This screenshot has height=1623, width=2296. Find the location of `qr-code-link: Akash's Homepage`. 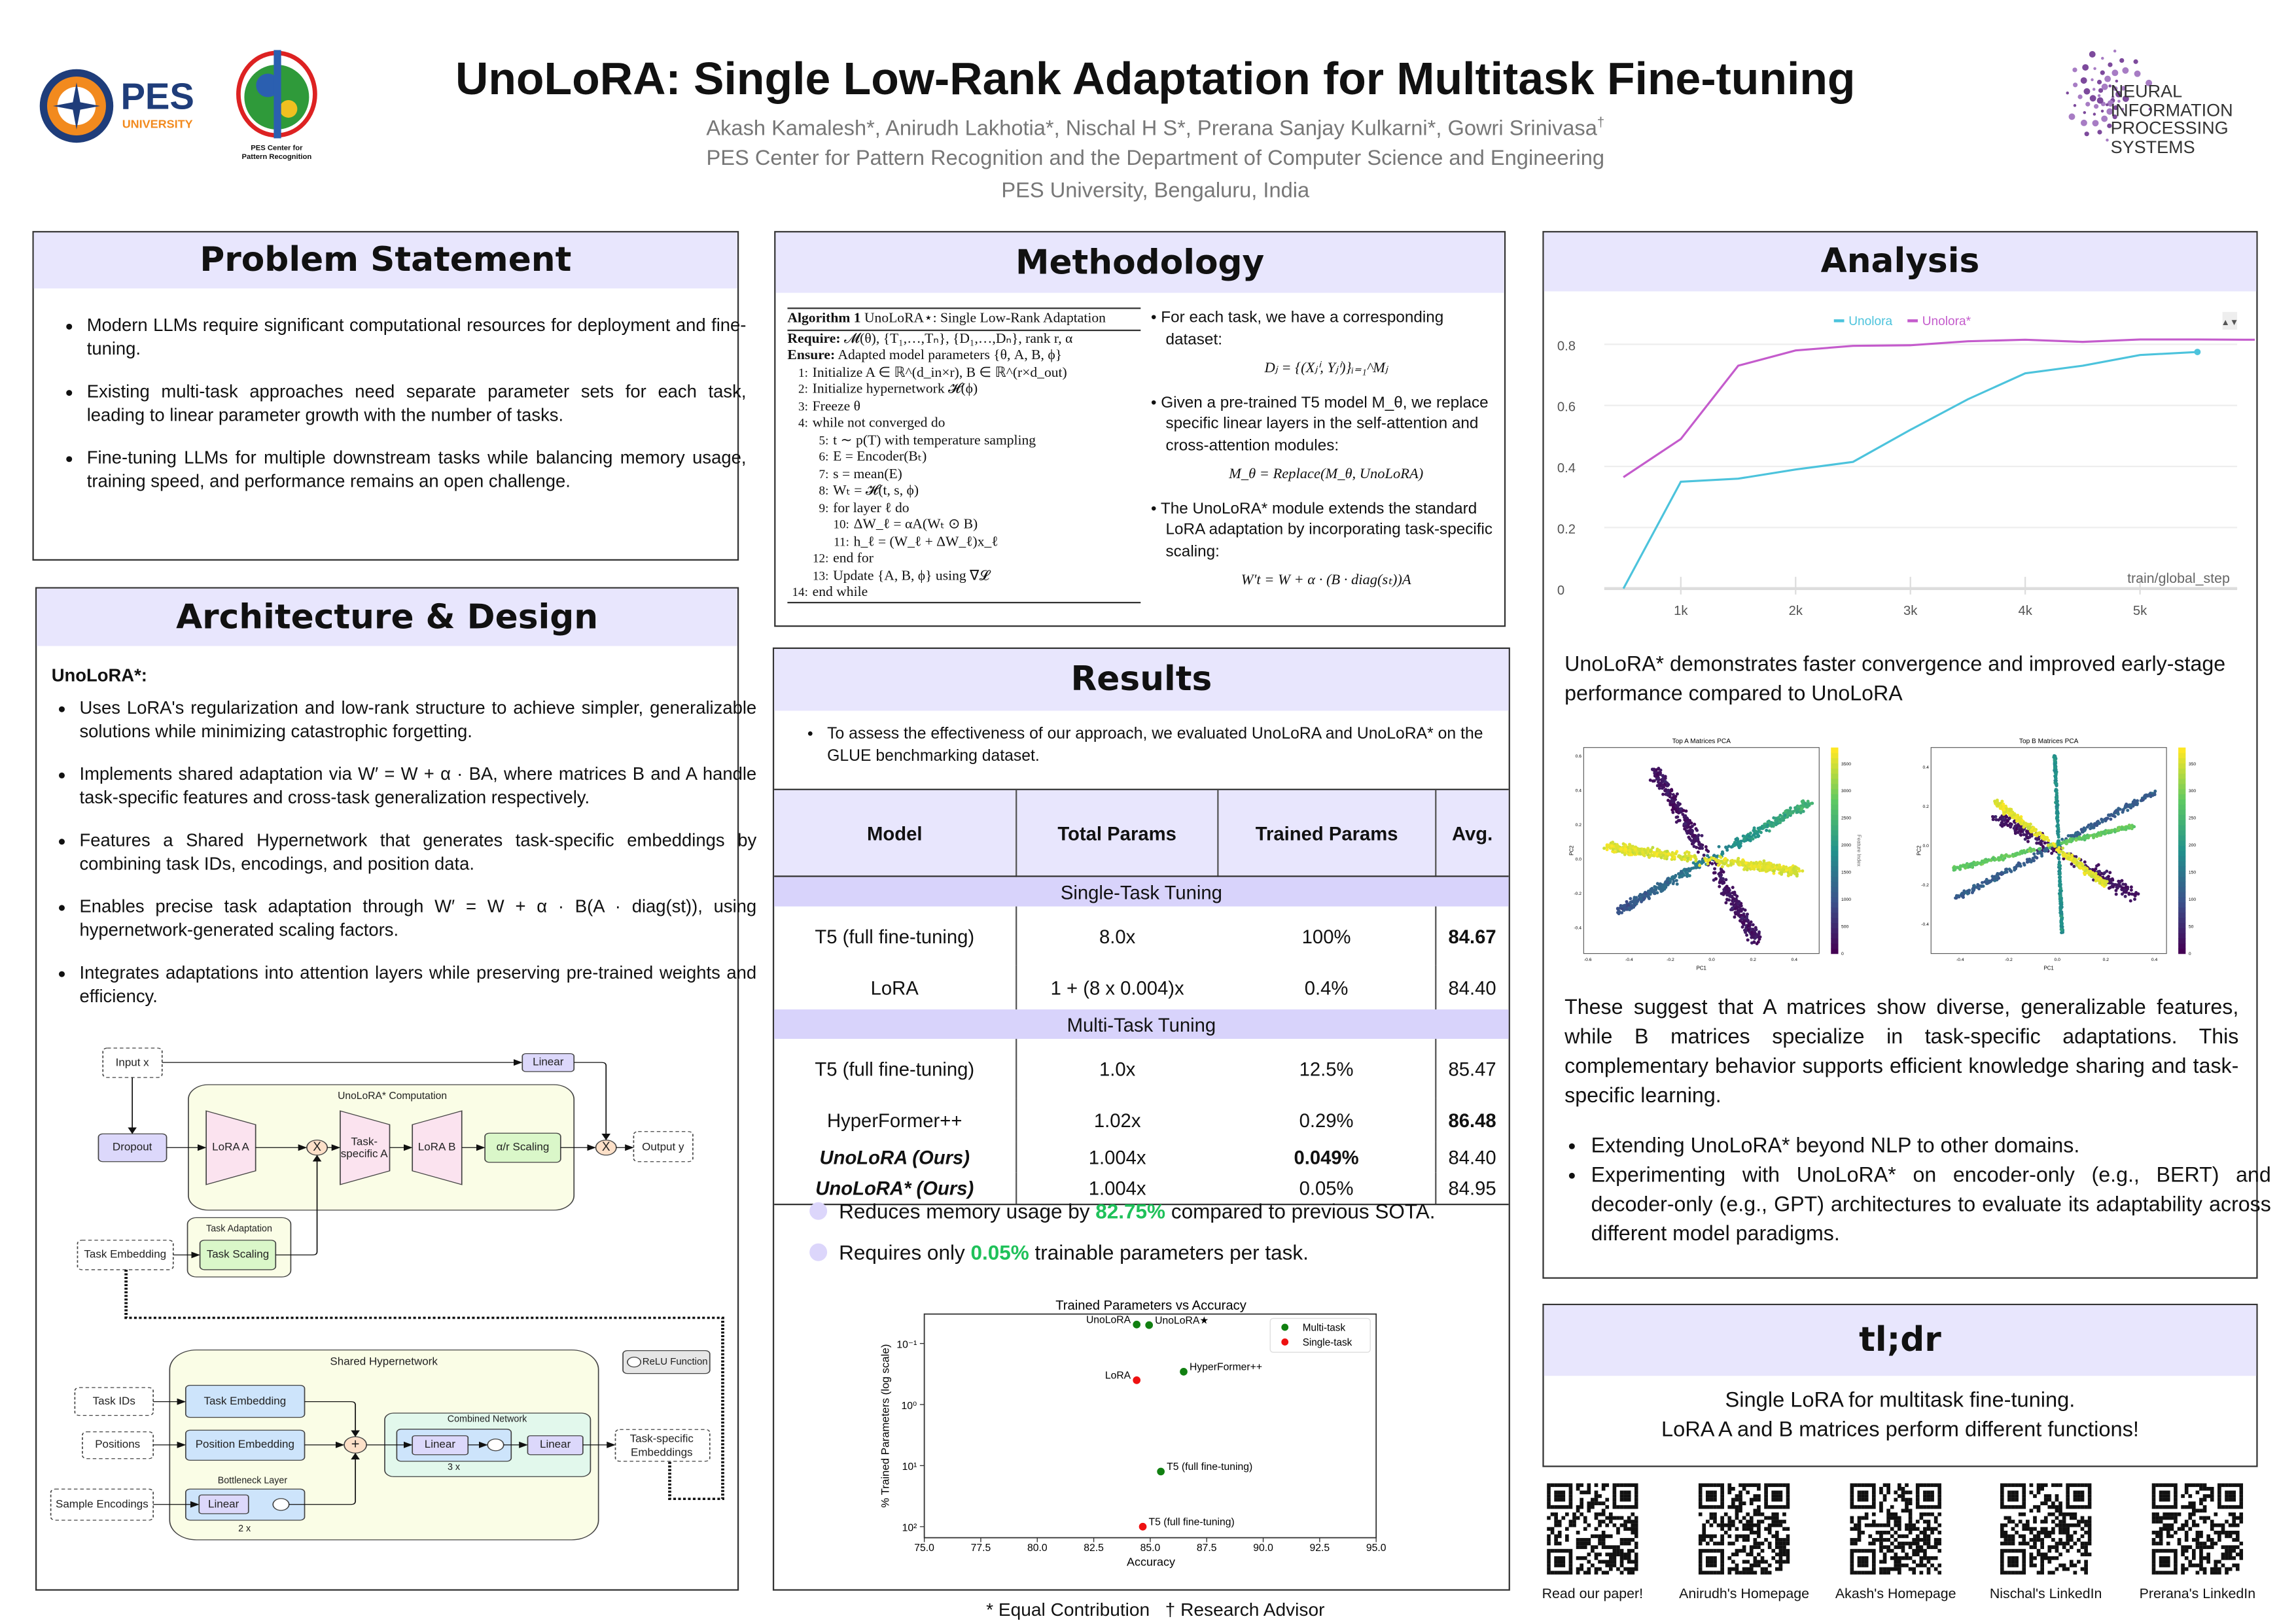

qr-code-link: Akash's Homepage is located at coordinates (1895, 1542).